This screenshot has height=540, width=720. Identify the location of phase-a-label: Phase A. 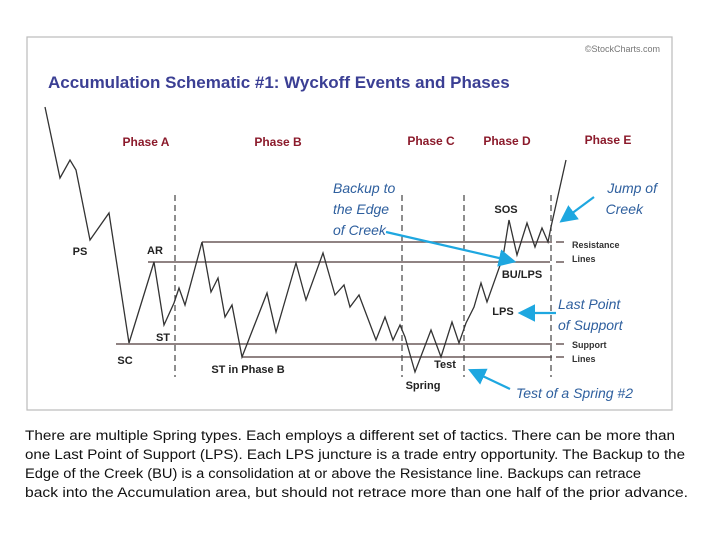
(146, 142).